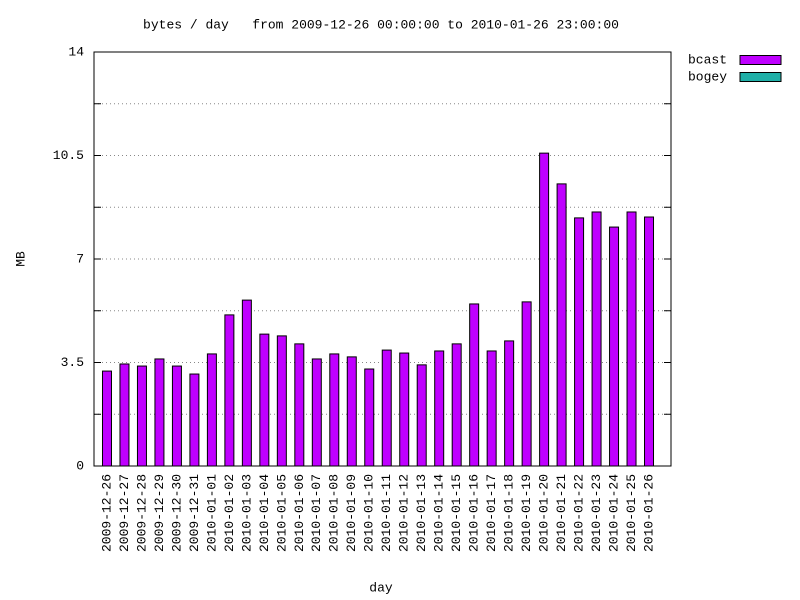 This screenshot has height=600, width=800. I want to click on x-tick-label: 2010-01-14, so click(439, 513).